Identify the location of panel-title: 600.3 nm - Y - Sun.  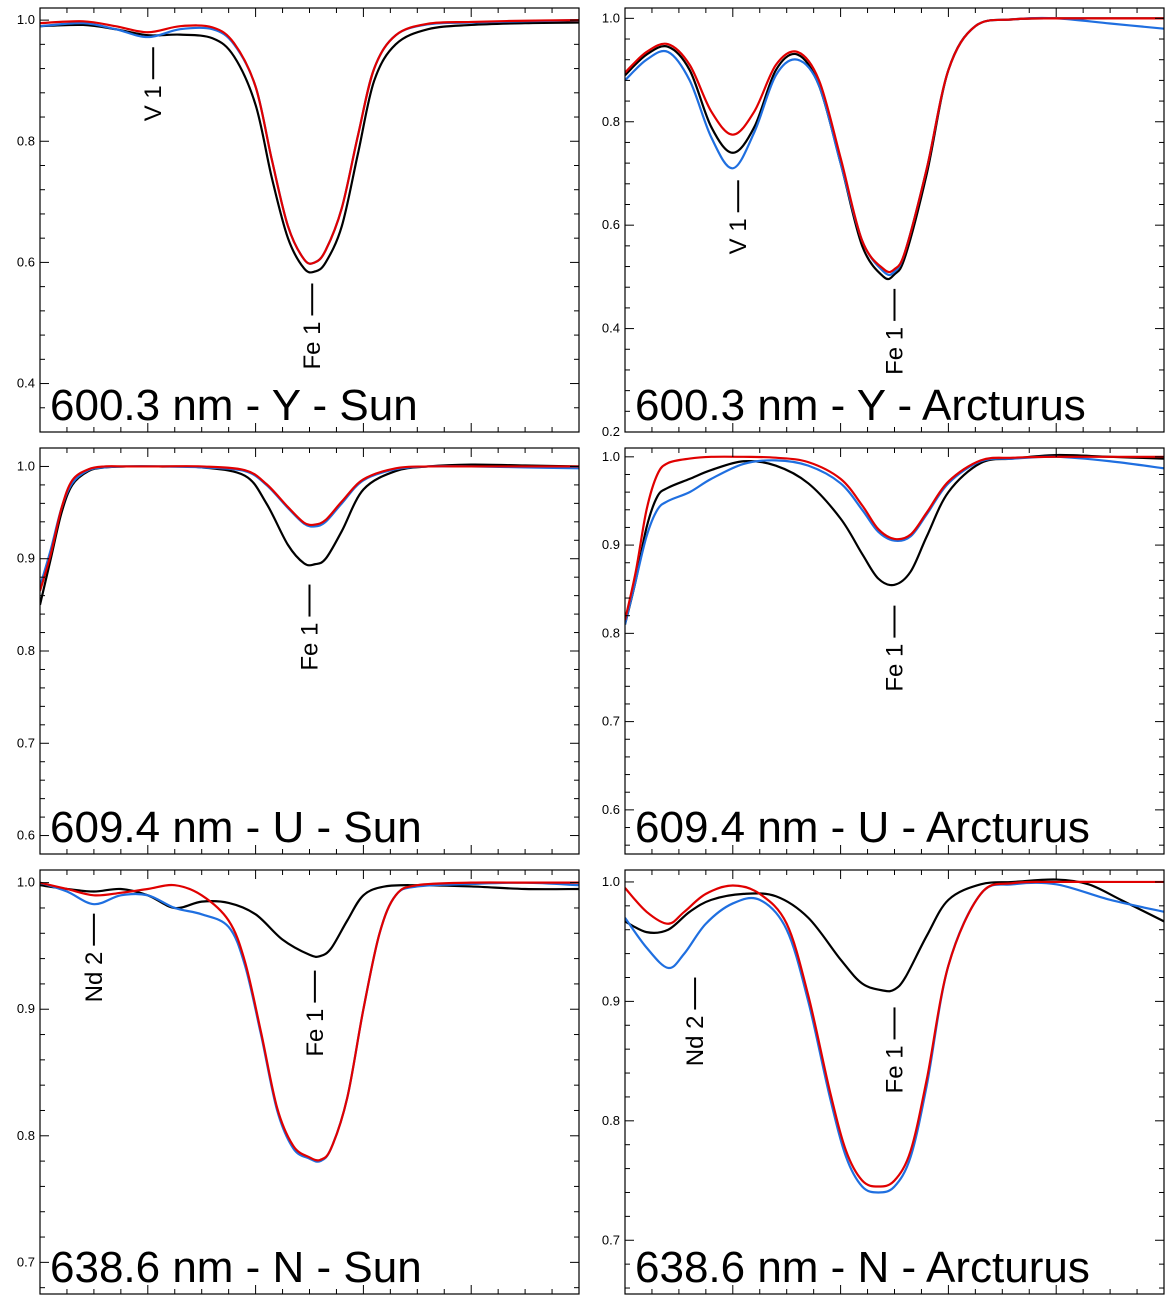
(234, 405).